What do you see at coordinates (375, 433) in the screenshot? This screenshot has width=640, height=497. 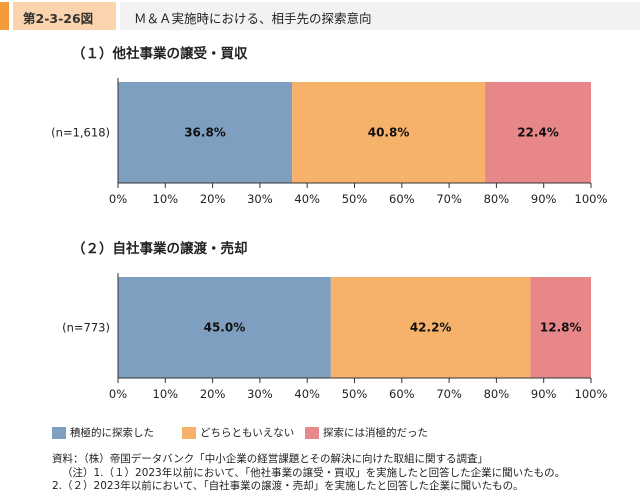 I see `legend-label-passive: 探索には消極的だった` at bounding box center [375, 433].